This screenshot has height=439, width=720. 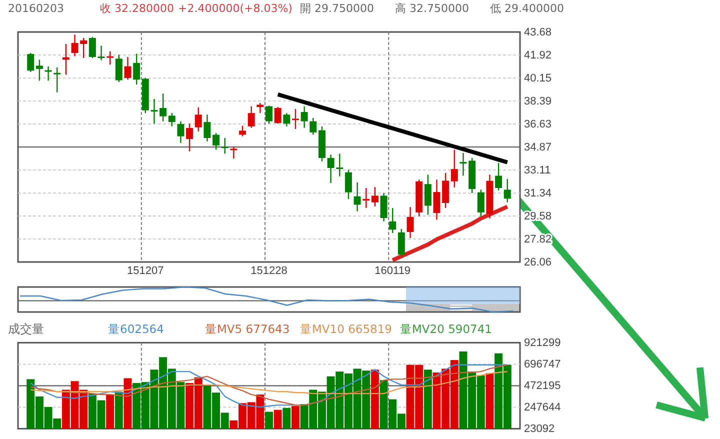 What do you see at coordinates (247, 329) in the screenshot?
I see `text: 量MV5 677643` at bounding box center [247, 329].